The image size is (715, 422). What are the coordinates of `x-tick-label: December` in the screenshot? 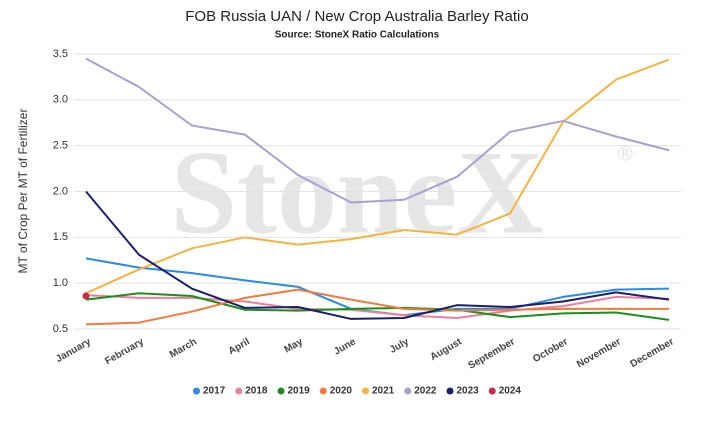 It's located at (651, 353).